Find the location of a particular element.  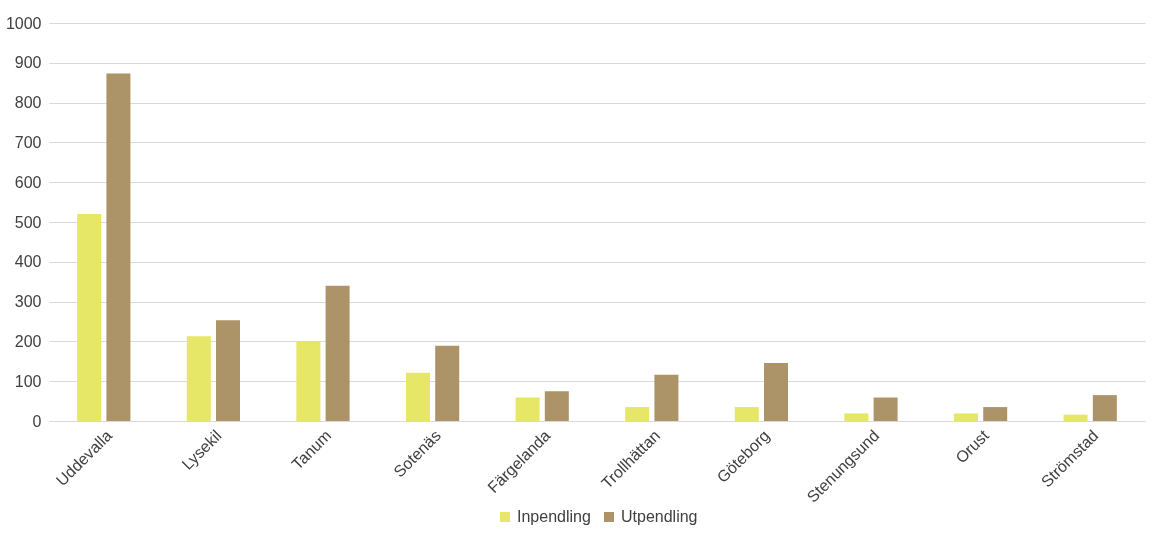

y-tick-label: 1000 is located at coordinates (23, 23).